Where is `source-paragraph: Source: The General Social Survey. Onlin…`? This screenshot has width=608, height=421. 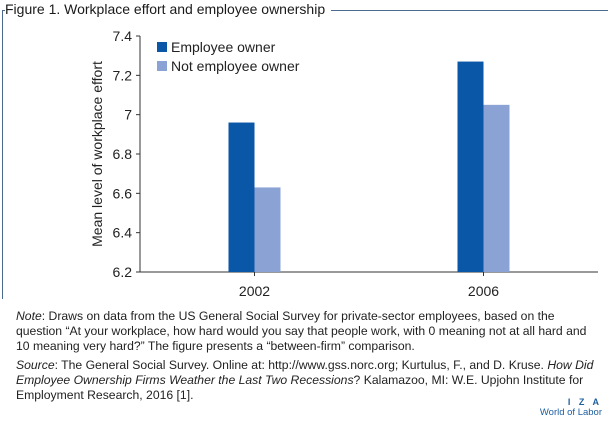
source-paragraph: Source: The General Social Survey. Onlin… is located at coordinates (307, 380).